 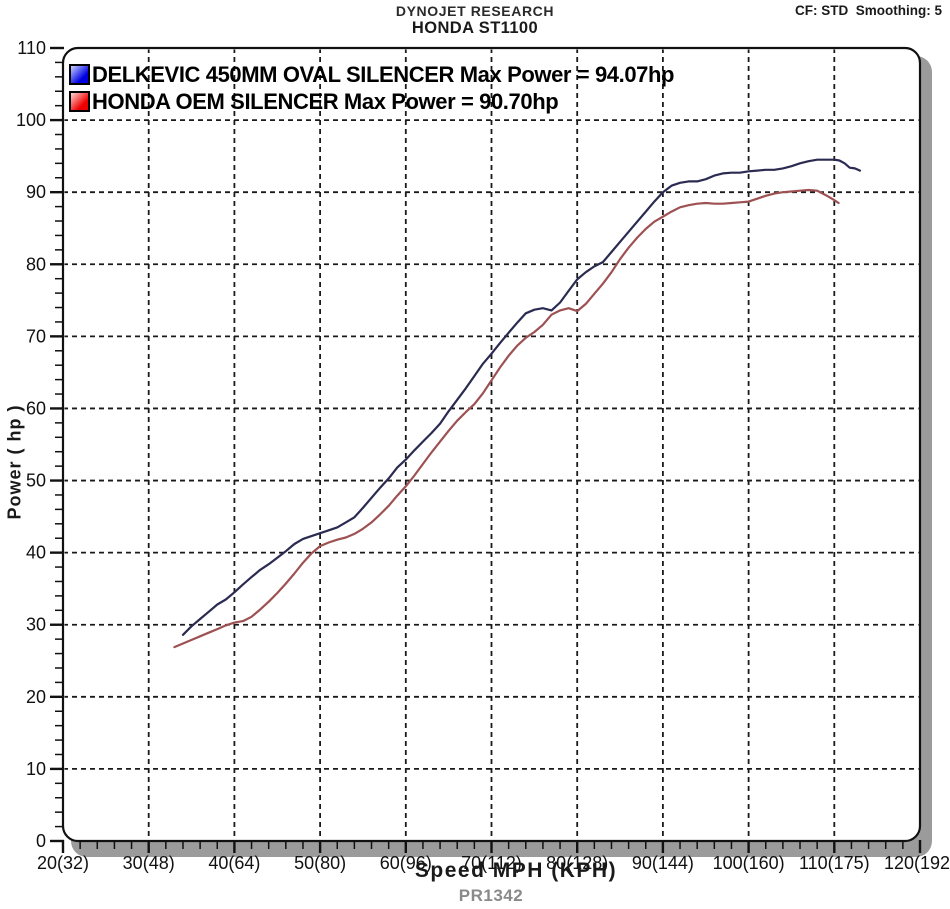 I want to click on x-tick-label: 110(175), so click(x=834, y=863).